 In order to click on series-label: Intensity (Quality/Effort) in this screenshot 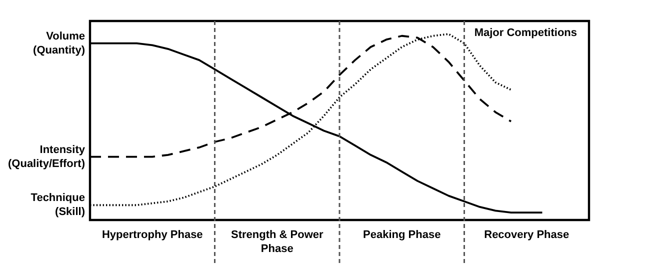, I will do `click(47, 157)`.